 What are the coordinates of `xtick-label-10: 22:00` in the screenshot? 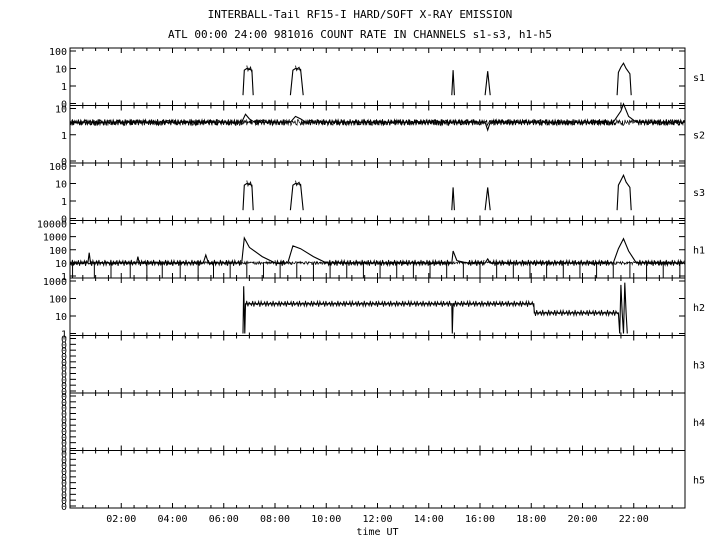 It's located at (634, 519).